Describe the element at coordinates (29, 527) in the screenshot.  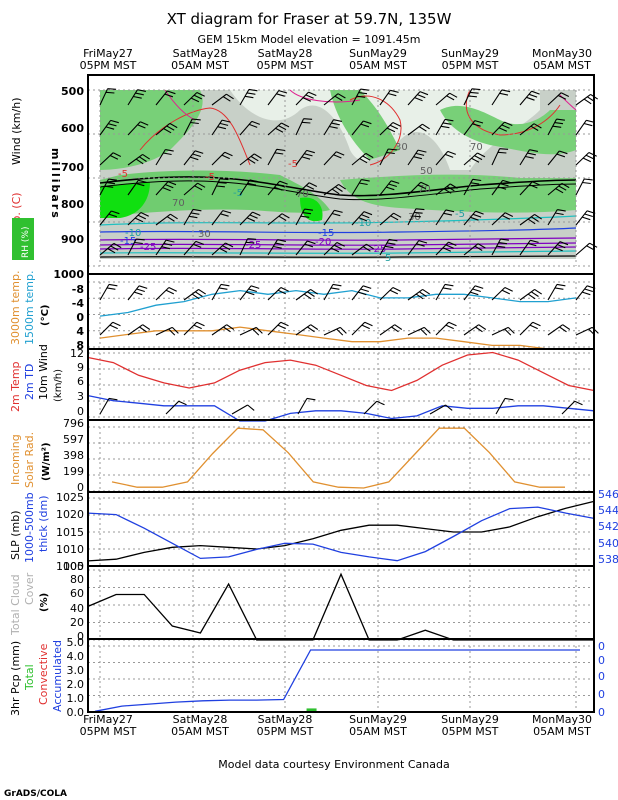
I see `y-label-thickness: 1000-500mb` at that location.